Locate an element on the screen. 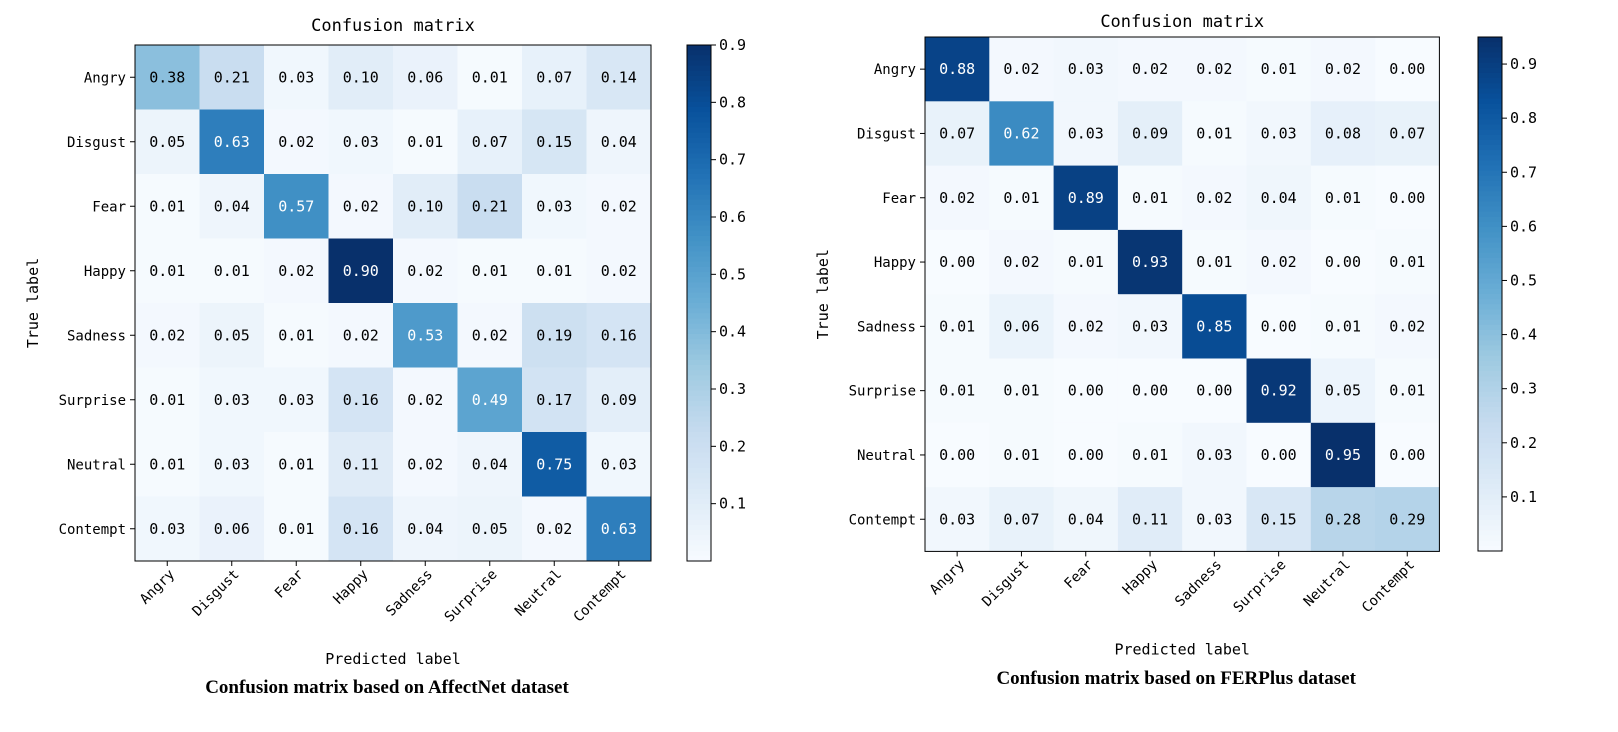 This screenshot has height=732, width=1618. cell-value-label: 0.05 is located at coordinates (490, 529).